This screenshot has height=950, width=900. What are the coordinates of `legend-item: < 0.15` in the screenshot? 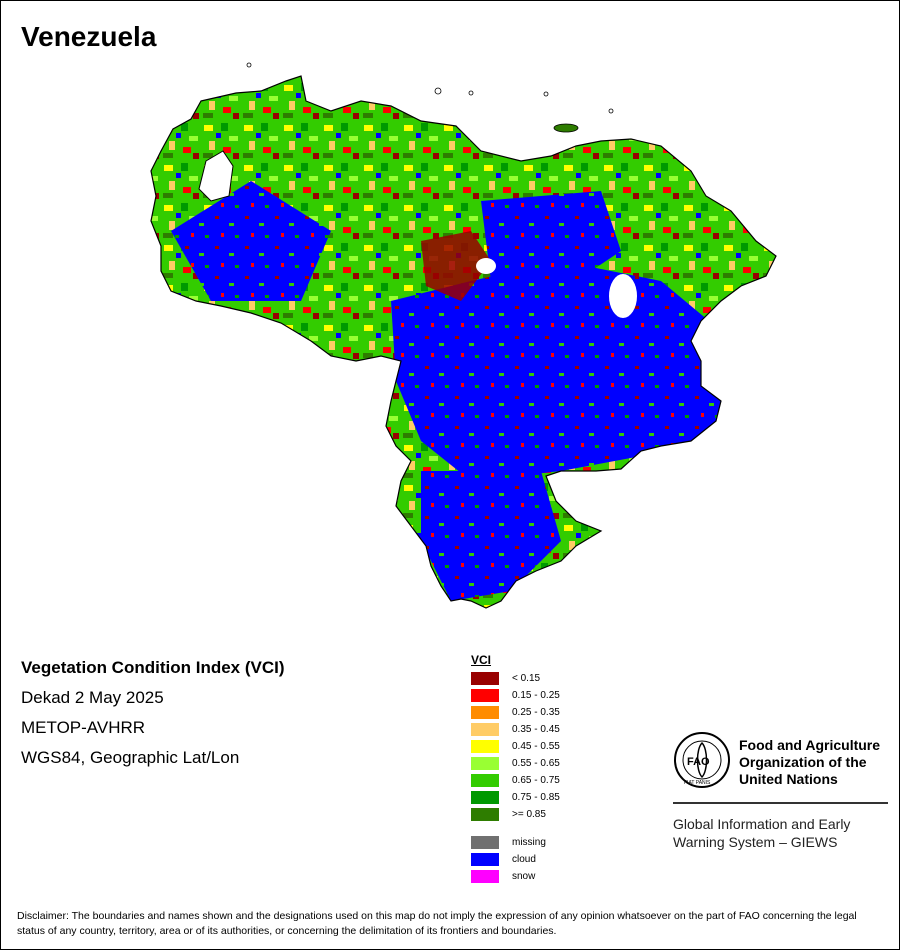 It's located at (515, 678).